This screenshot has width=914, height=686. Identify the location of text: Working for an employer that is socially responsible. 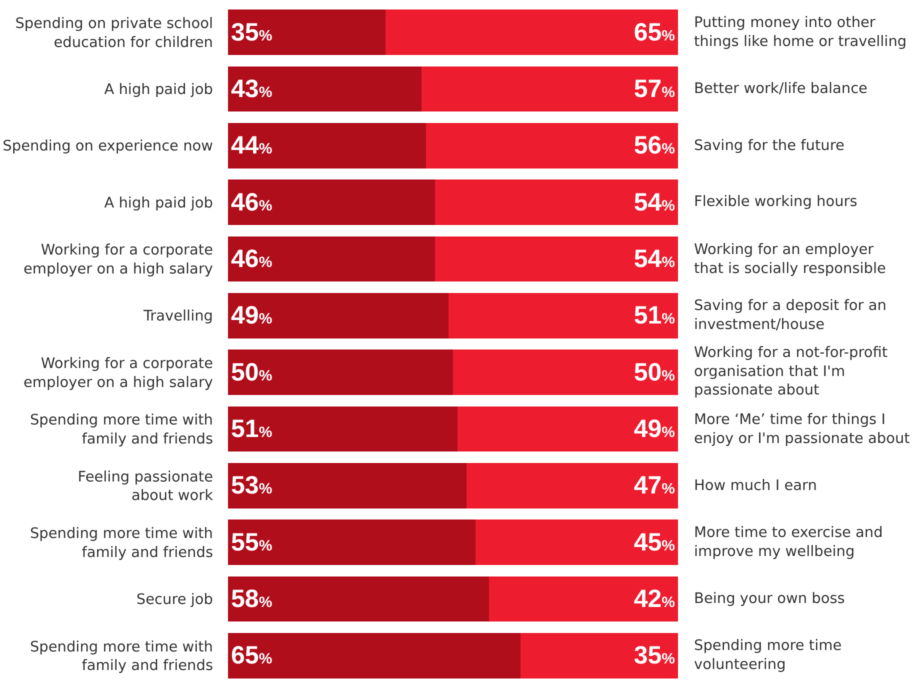
(790, 259).